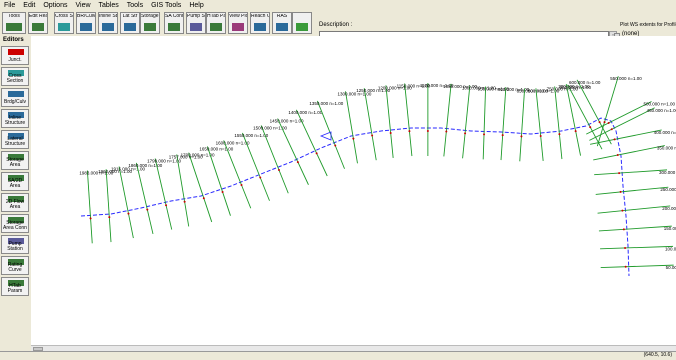 This screenshot has height=360, width=676. I want to click on cross-section-label: 1860.000 n=1.00, so click(145, 165).